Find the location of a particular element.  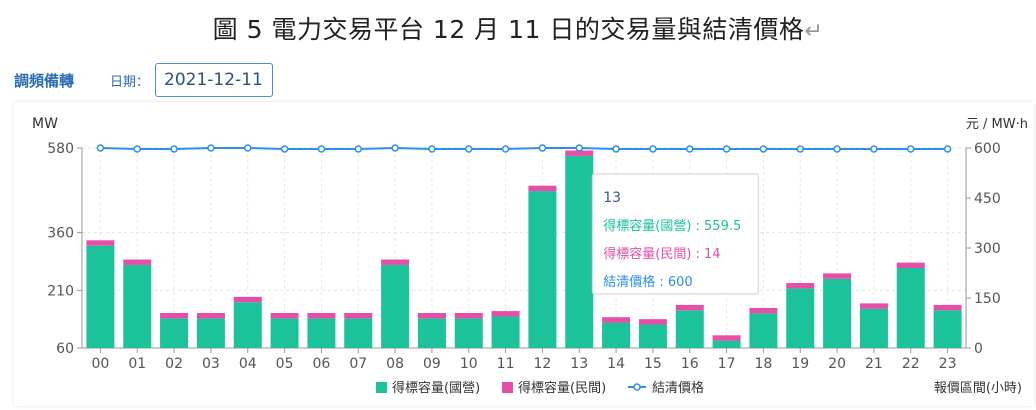

legend-swatch-state-owned is located at coordinates (381, 387).